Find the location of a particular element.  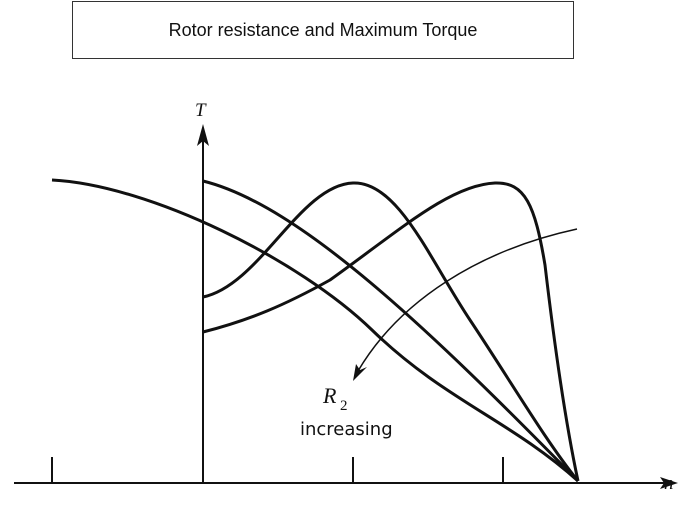

y-axis-label: T is located at coordinates (201, 110).